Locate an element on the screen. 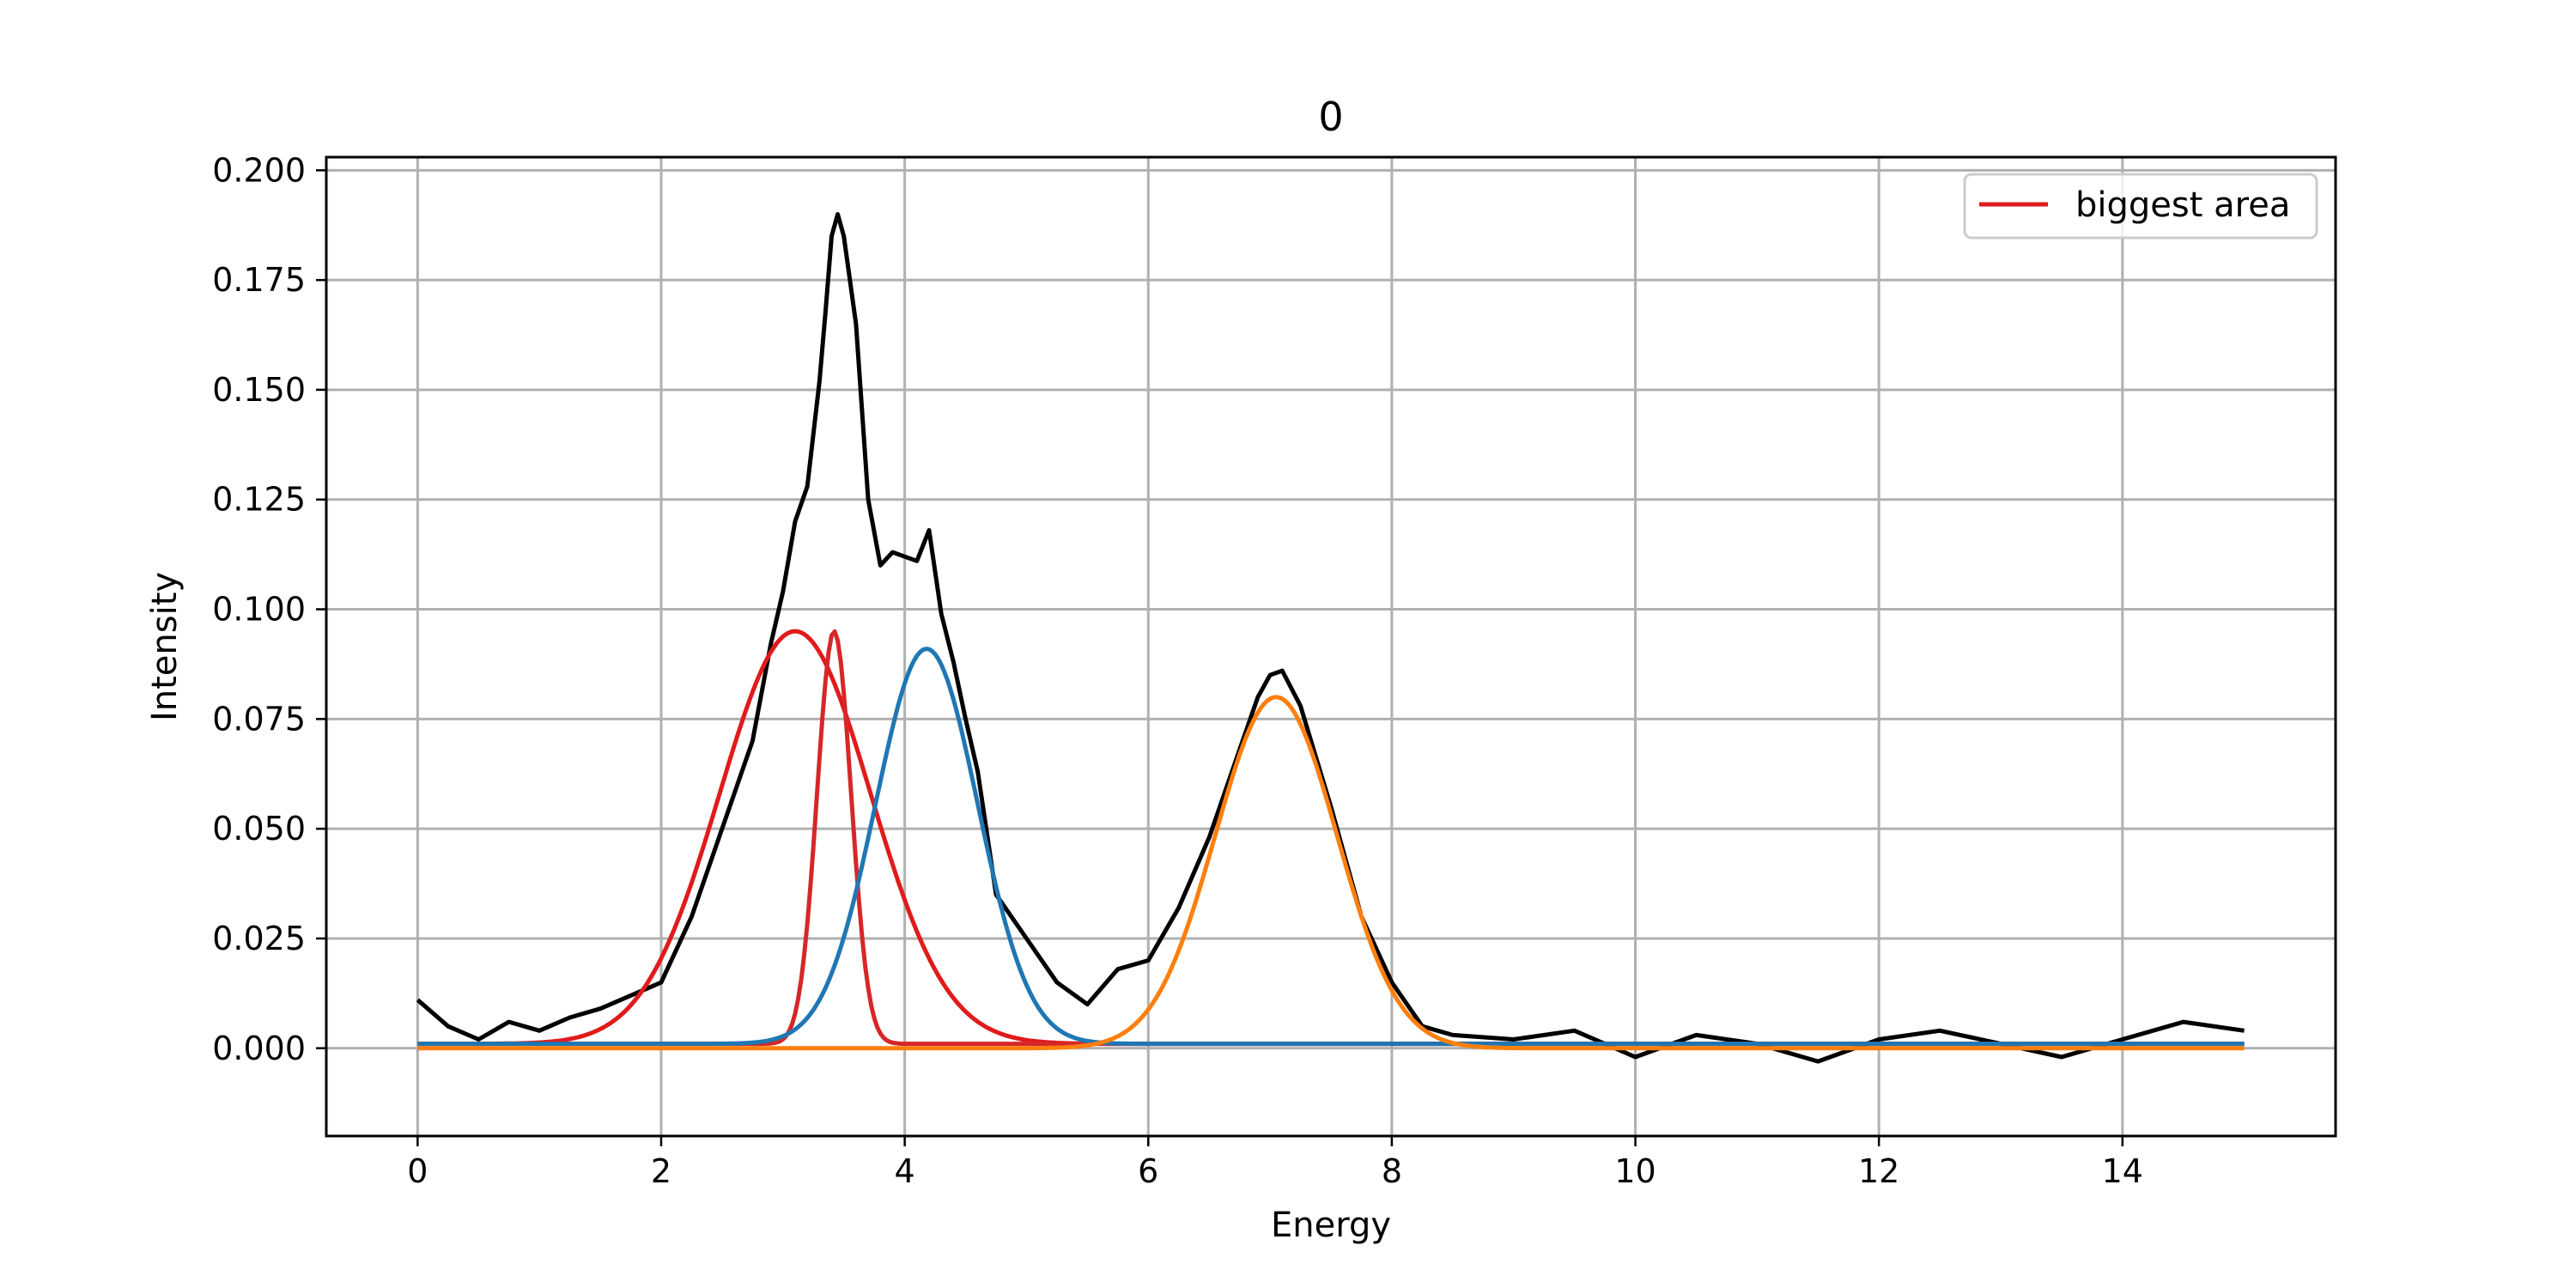 This screenshot has height=1288, width=2576. chart-title: 0 is located at coordinates (1330, 117).